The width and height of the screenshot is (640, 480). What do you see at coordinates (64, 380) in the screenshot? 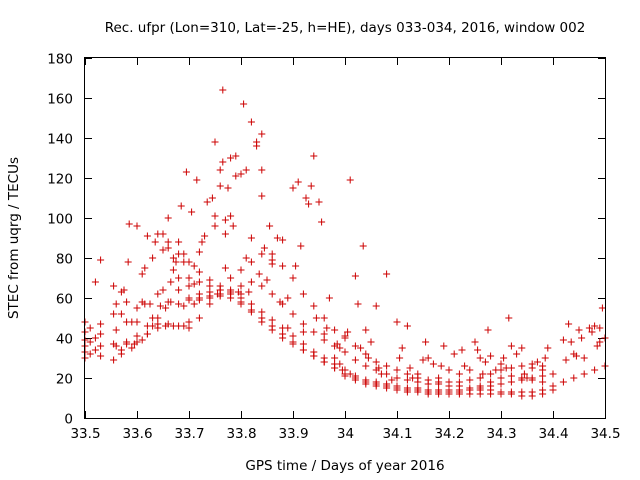
I see `y-tick-label: 20` at bounding box center [64, 380].